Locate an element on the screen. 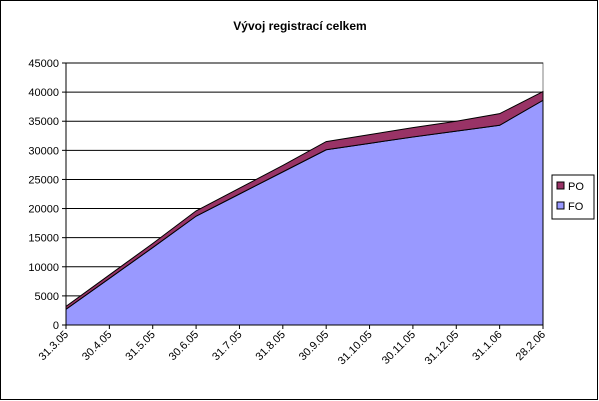  y-tick-label: 20000 is located at coordinates (43, 210).